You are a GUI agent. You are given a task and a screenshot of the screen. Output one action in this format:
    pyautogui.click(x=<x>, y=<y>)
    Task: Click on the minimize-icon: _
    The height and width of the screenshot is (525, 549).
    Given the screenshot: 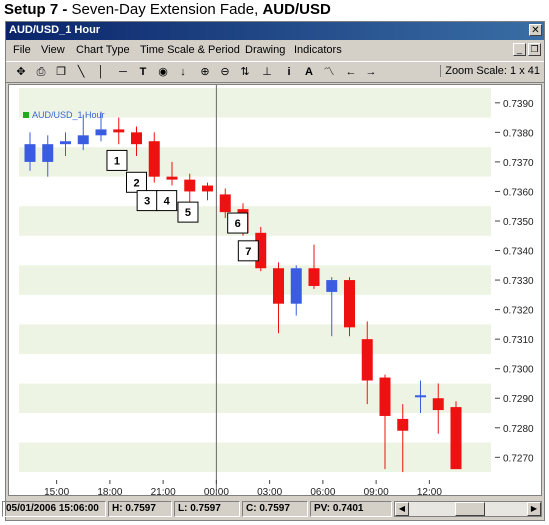 What is the action you would take?
    pyautogui.click(x=519, y=49)
    